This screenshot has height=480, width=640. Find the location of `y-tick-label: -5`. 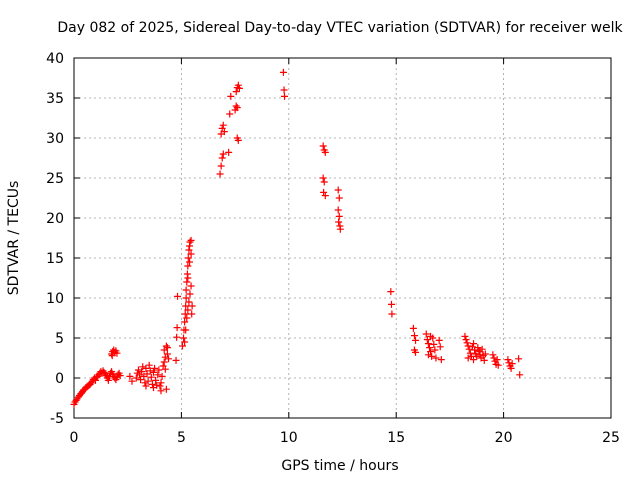

y-tick-label: -5 is located at coordinates (57, 419).